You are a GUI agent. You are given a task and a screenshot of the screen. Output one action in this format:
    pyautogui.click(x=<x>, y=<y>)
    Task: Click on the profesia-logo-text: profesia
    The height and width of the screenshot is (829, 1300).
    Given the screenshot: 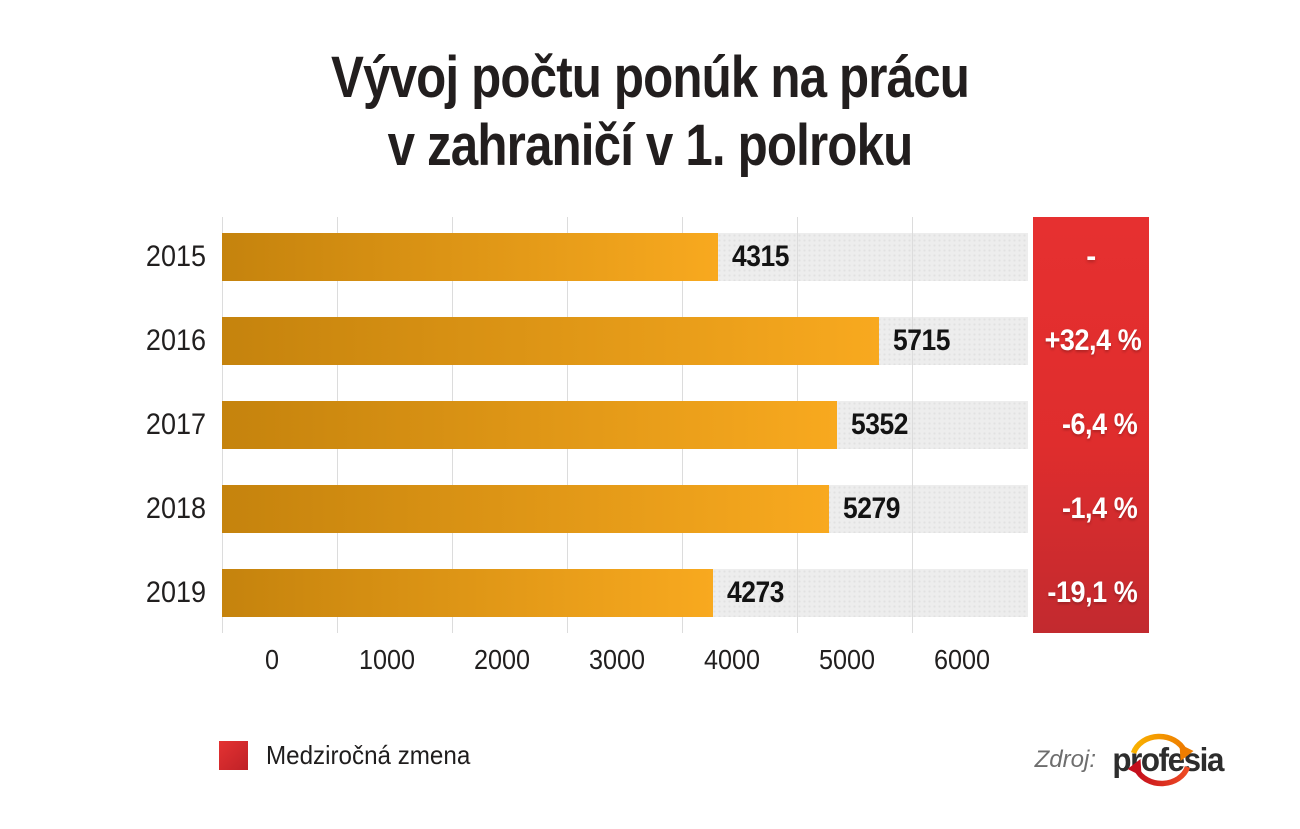 What is the action you would take?
    pyautogui.click(x=1168, y=759)
    